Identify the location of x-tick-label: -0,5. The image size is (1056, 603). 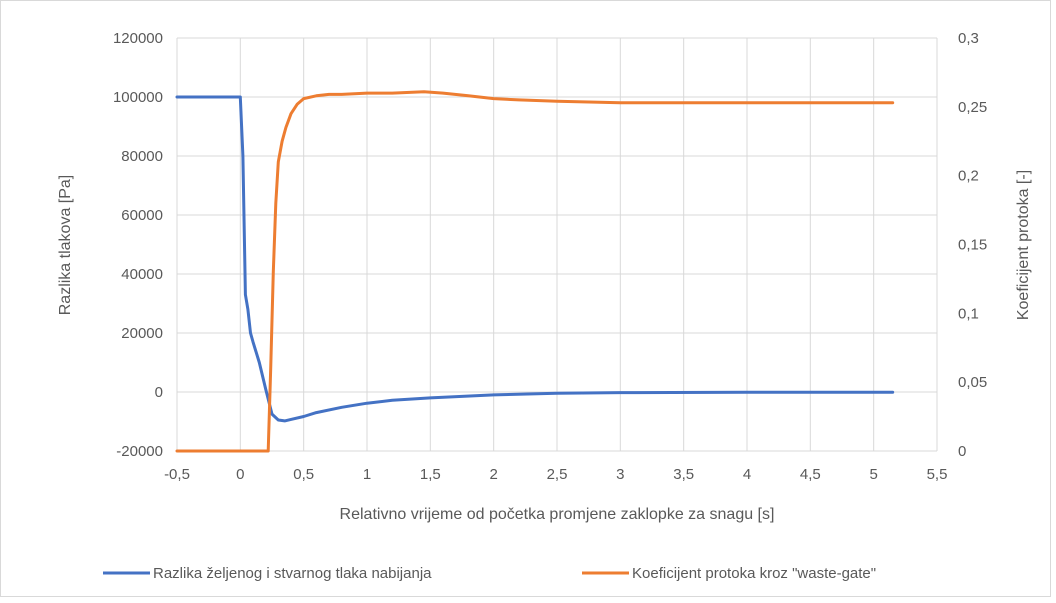
(177, 474).